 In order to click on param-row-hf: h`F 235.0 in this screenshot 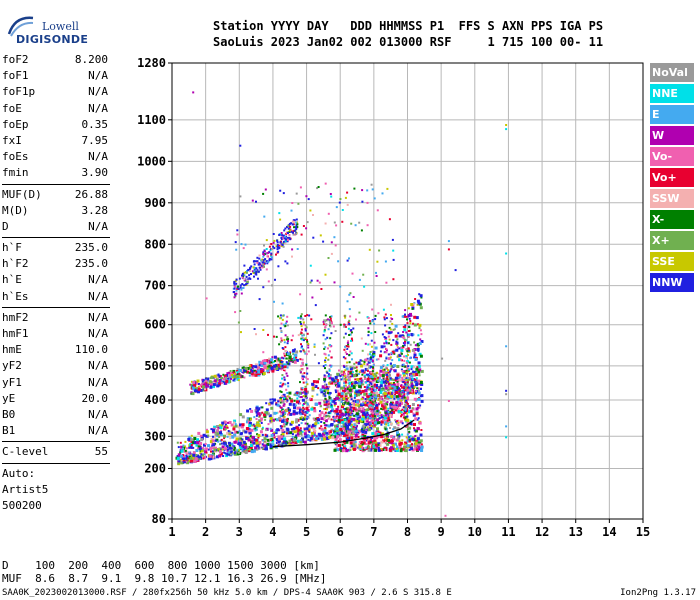, I will do `click(56, 248)`.